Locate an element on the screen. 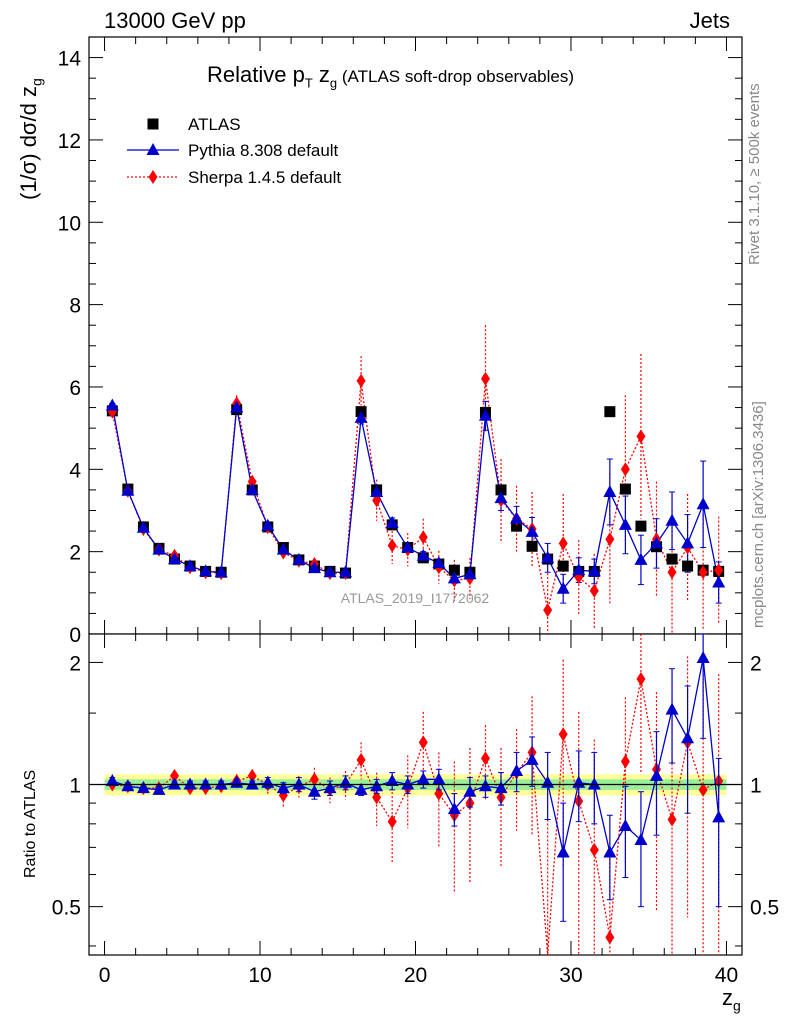 This screenshot has width=786, height=1024. y-tick-label: 2 is located at coordinates (75, 553).